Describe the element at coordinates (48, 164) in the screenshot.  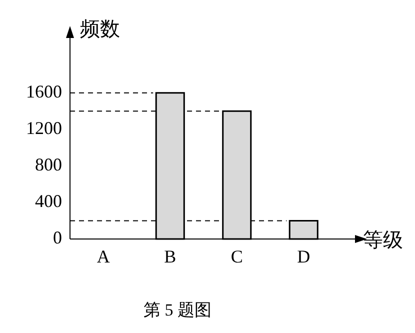
I see `y-tick-label: 800` at that location.